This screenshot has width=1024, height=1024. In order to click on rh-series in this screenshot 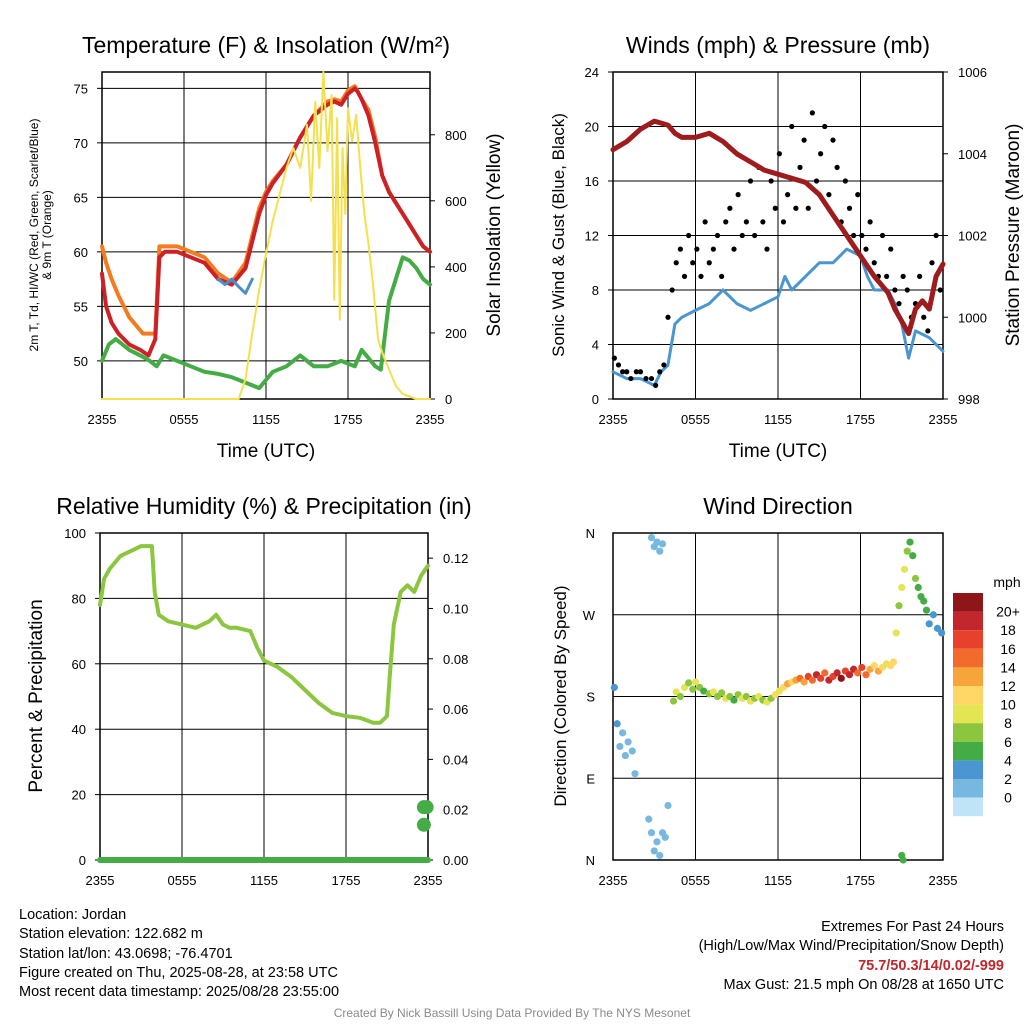, I will do `click(264, 634)`.